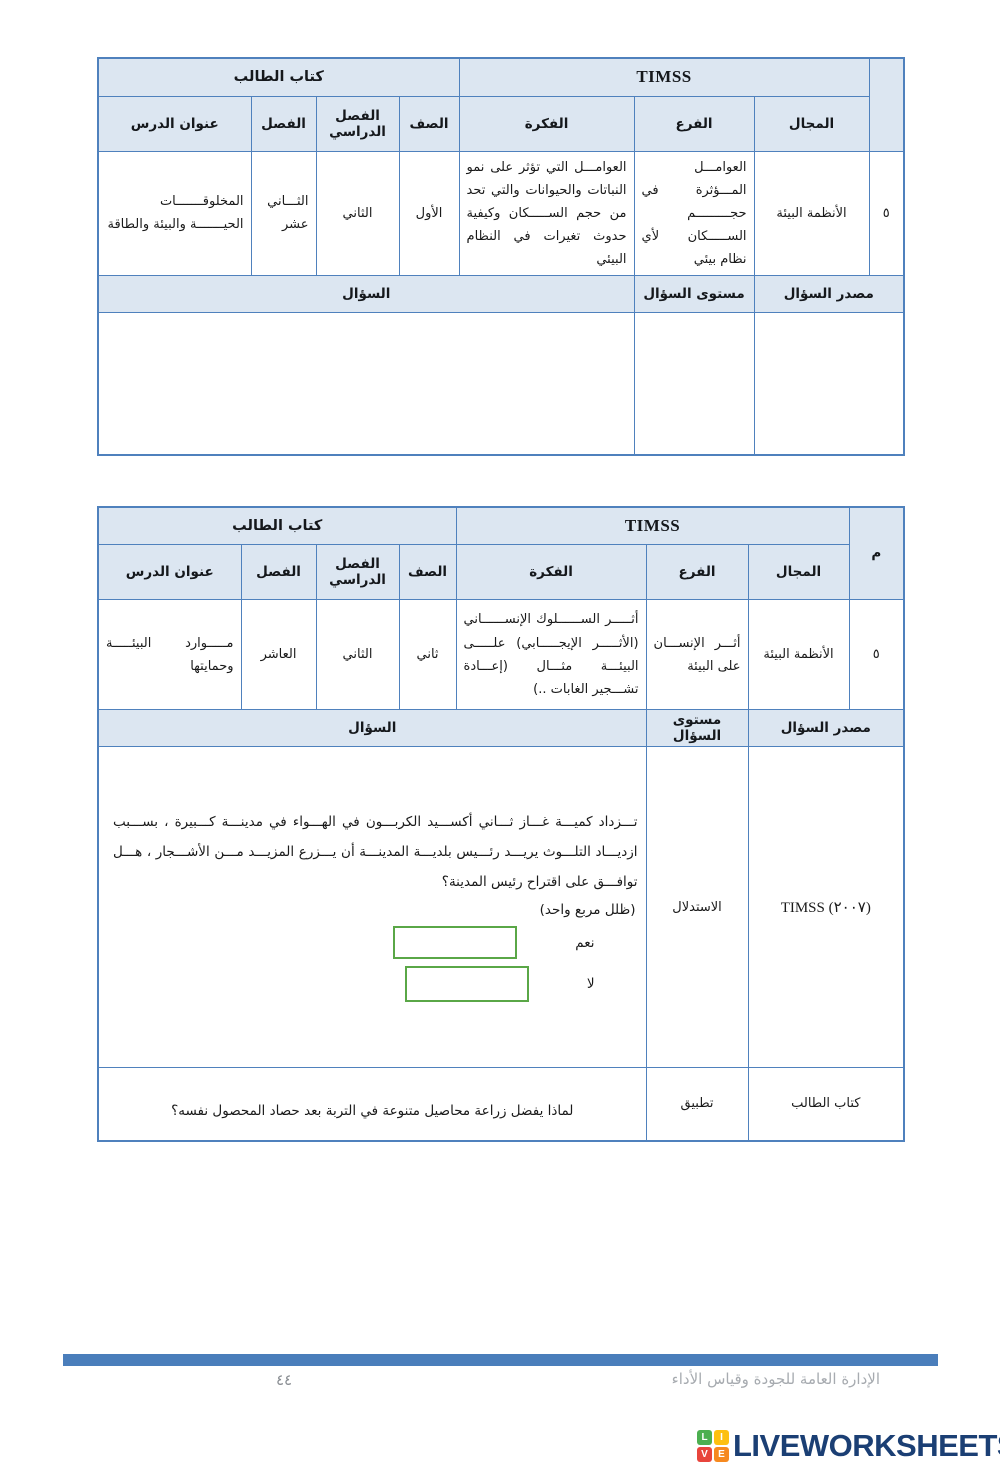 The image size is (1000, 1470). What do you see at coordinates (500, 1360) in the screenshot?
I see `footer-divider-bar` at bounding box center [500, 1360].